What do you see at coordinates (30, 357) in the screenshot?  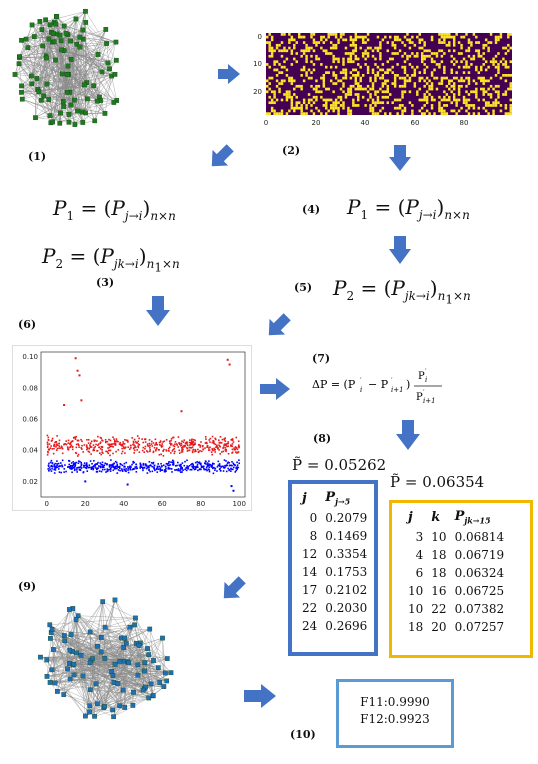 I see `y-tick-label: 0.10` at bounding box center [30, 357].